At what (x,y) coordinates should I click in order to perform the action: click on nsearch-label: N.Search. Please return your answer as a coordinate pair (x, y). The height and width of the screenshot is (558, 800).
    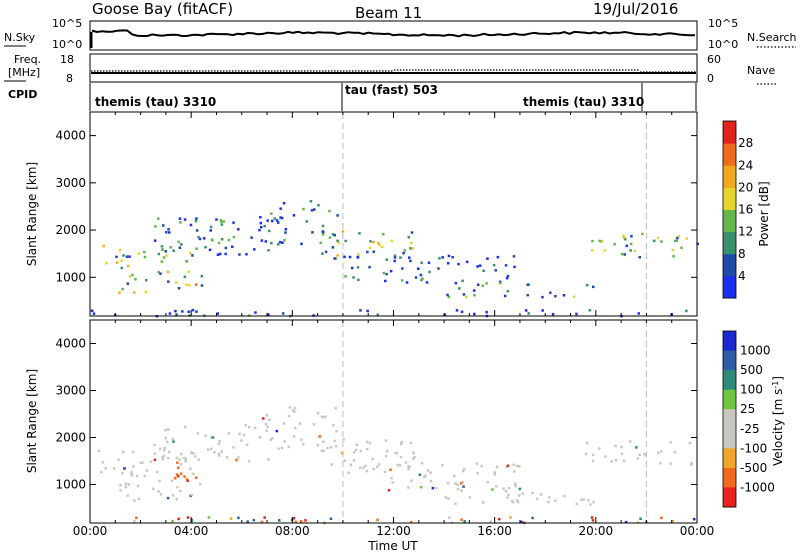
    Looking at the image, I should click on (772, 37).